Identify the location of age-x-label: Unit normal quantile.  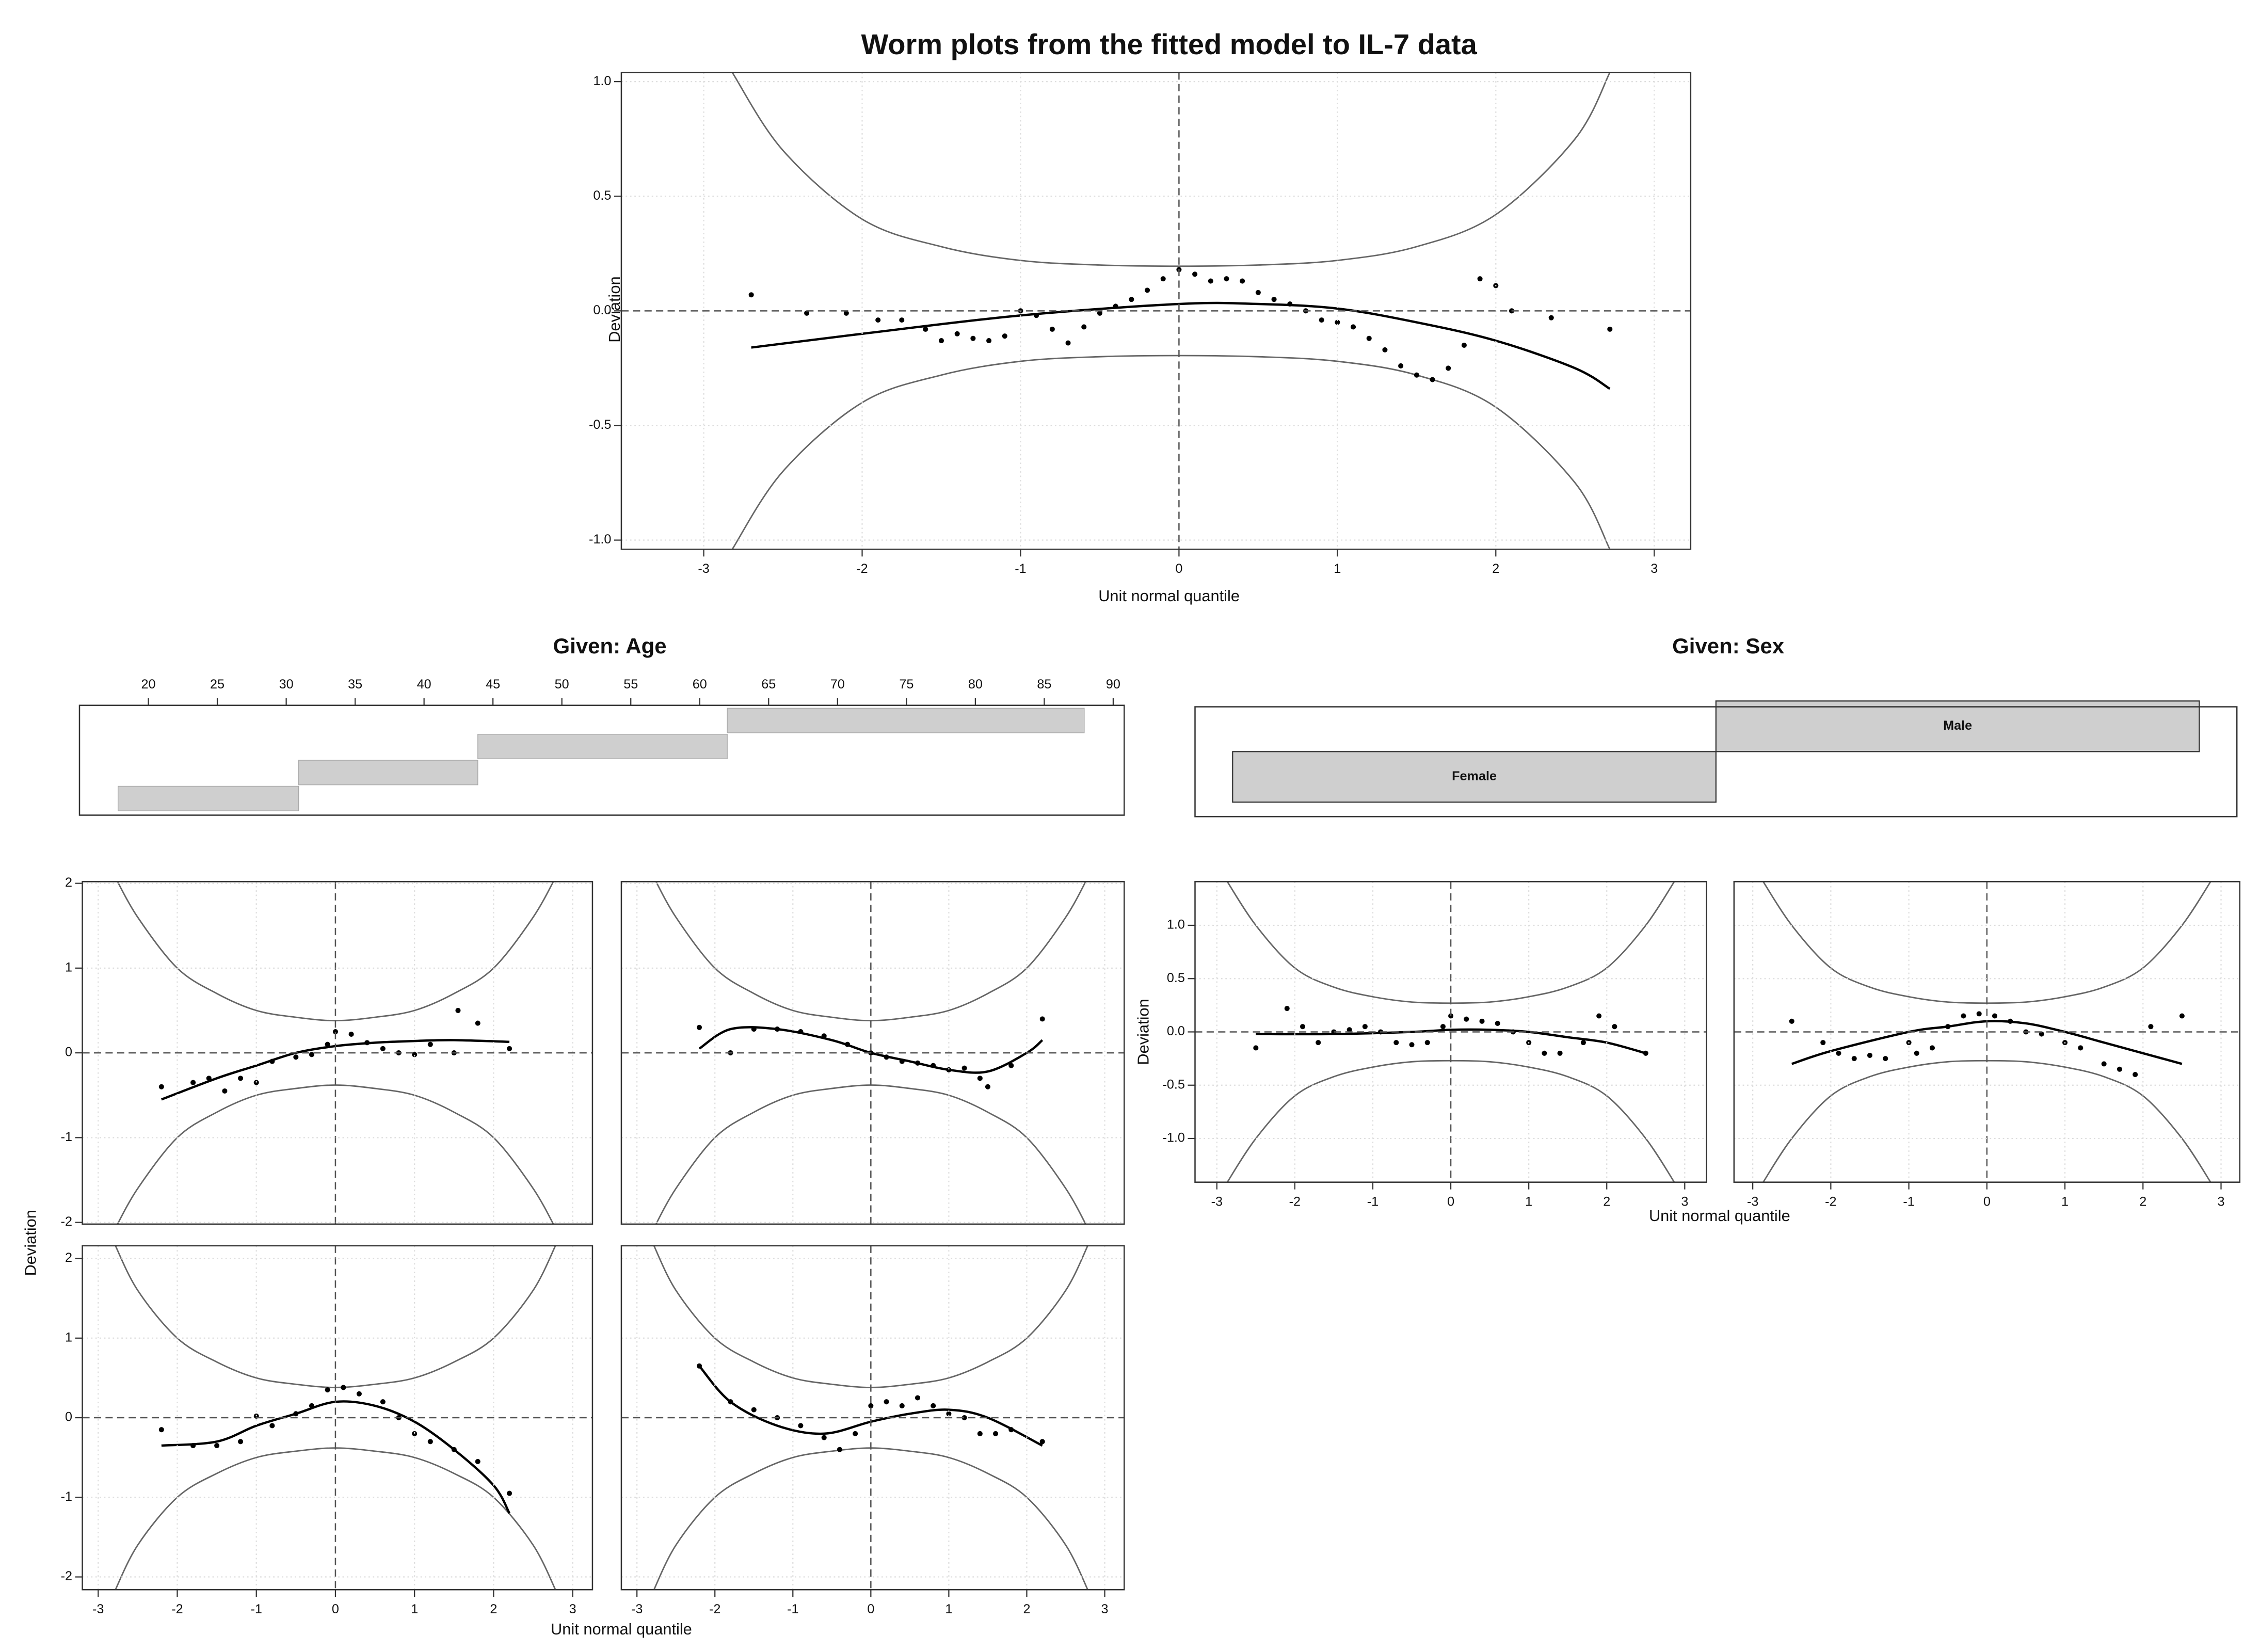
(621, 1629).